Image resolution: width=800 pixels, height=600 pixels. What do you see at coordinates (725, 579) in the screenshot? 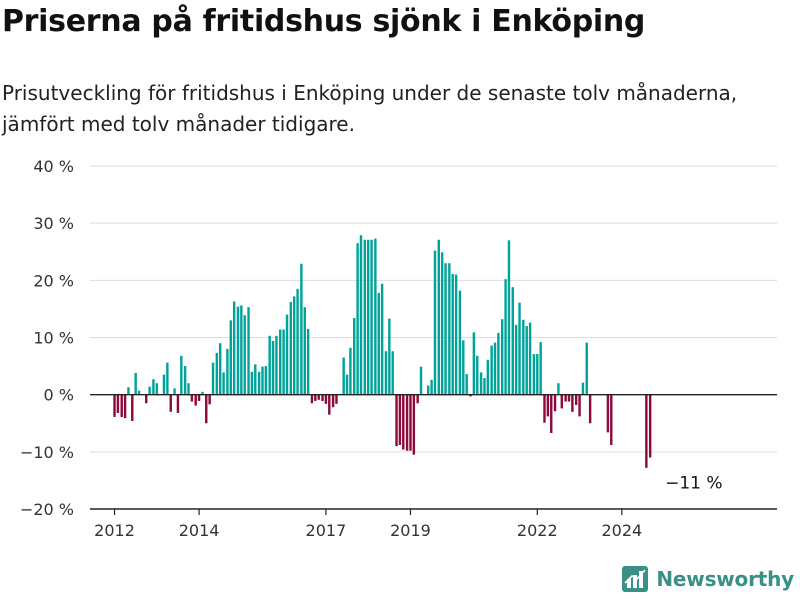
I see `brand-name: Newsworthy` at bounding box center [725, 579].